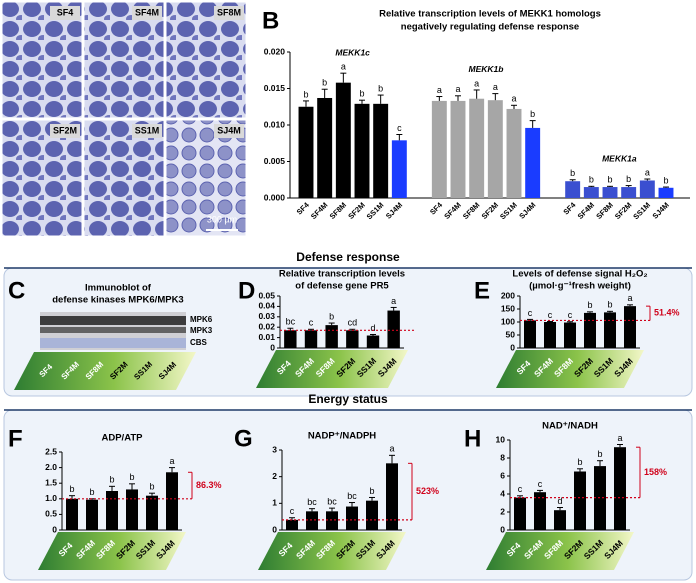 The image size is (696, 583). I want to click on group-label: MEKK1a, so click(619, 158).